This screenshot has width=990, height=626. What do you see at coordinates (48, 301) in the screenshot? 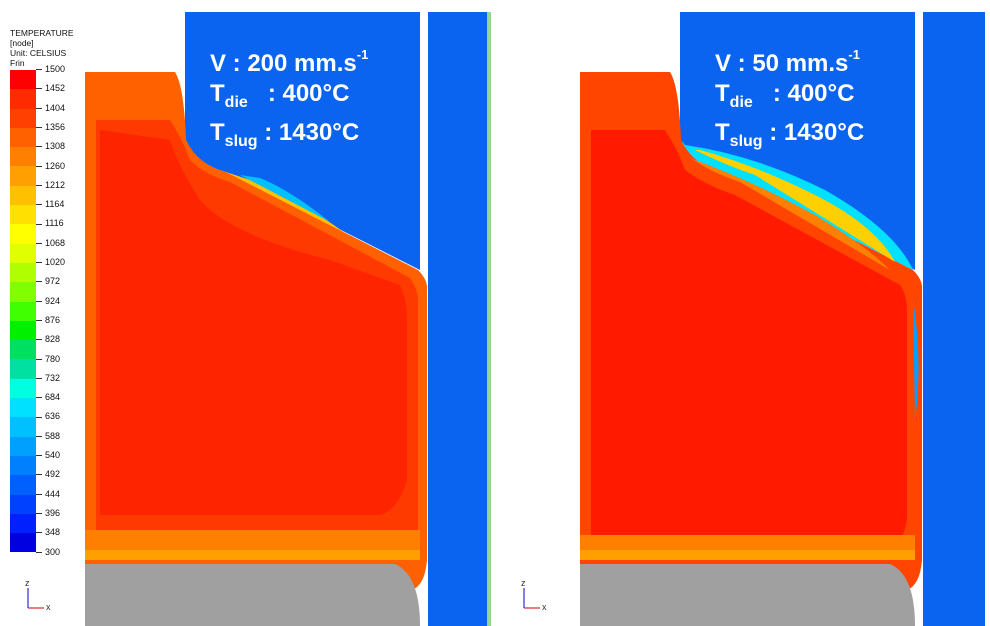
I see `legend-tick-label: 924` at bounding box center [48, 301].